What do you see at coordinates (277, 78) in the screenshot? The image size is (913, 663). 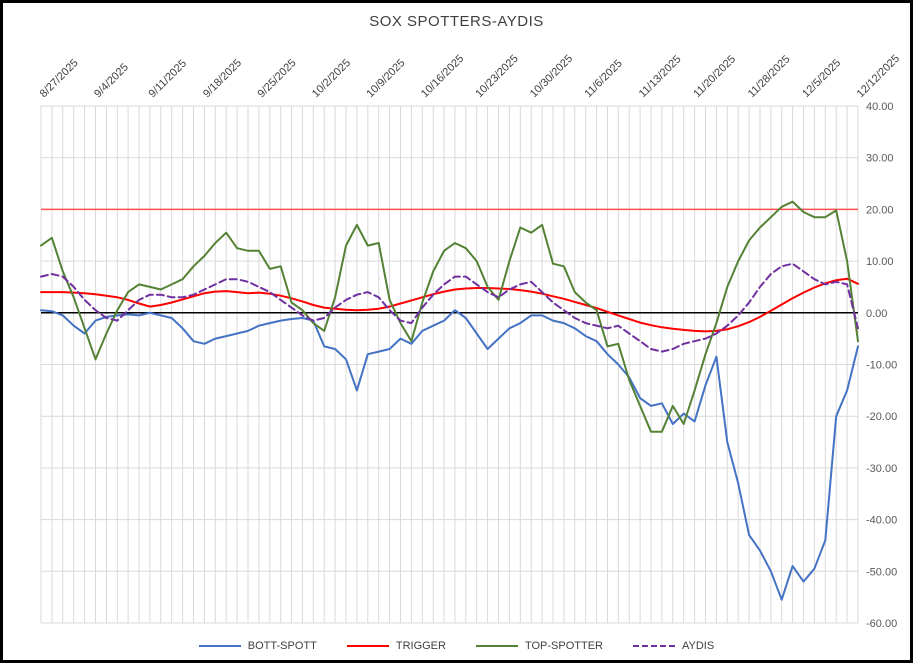 I see `x-tick-label: 9/25/2025` at bounding box center [277, 78].